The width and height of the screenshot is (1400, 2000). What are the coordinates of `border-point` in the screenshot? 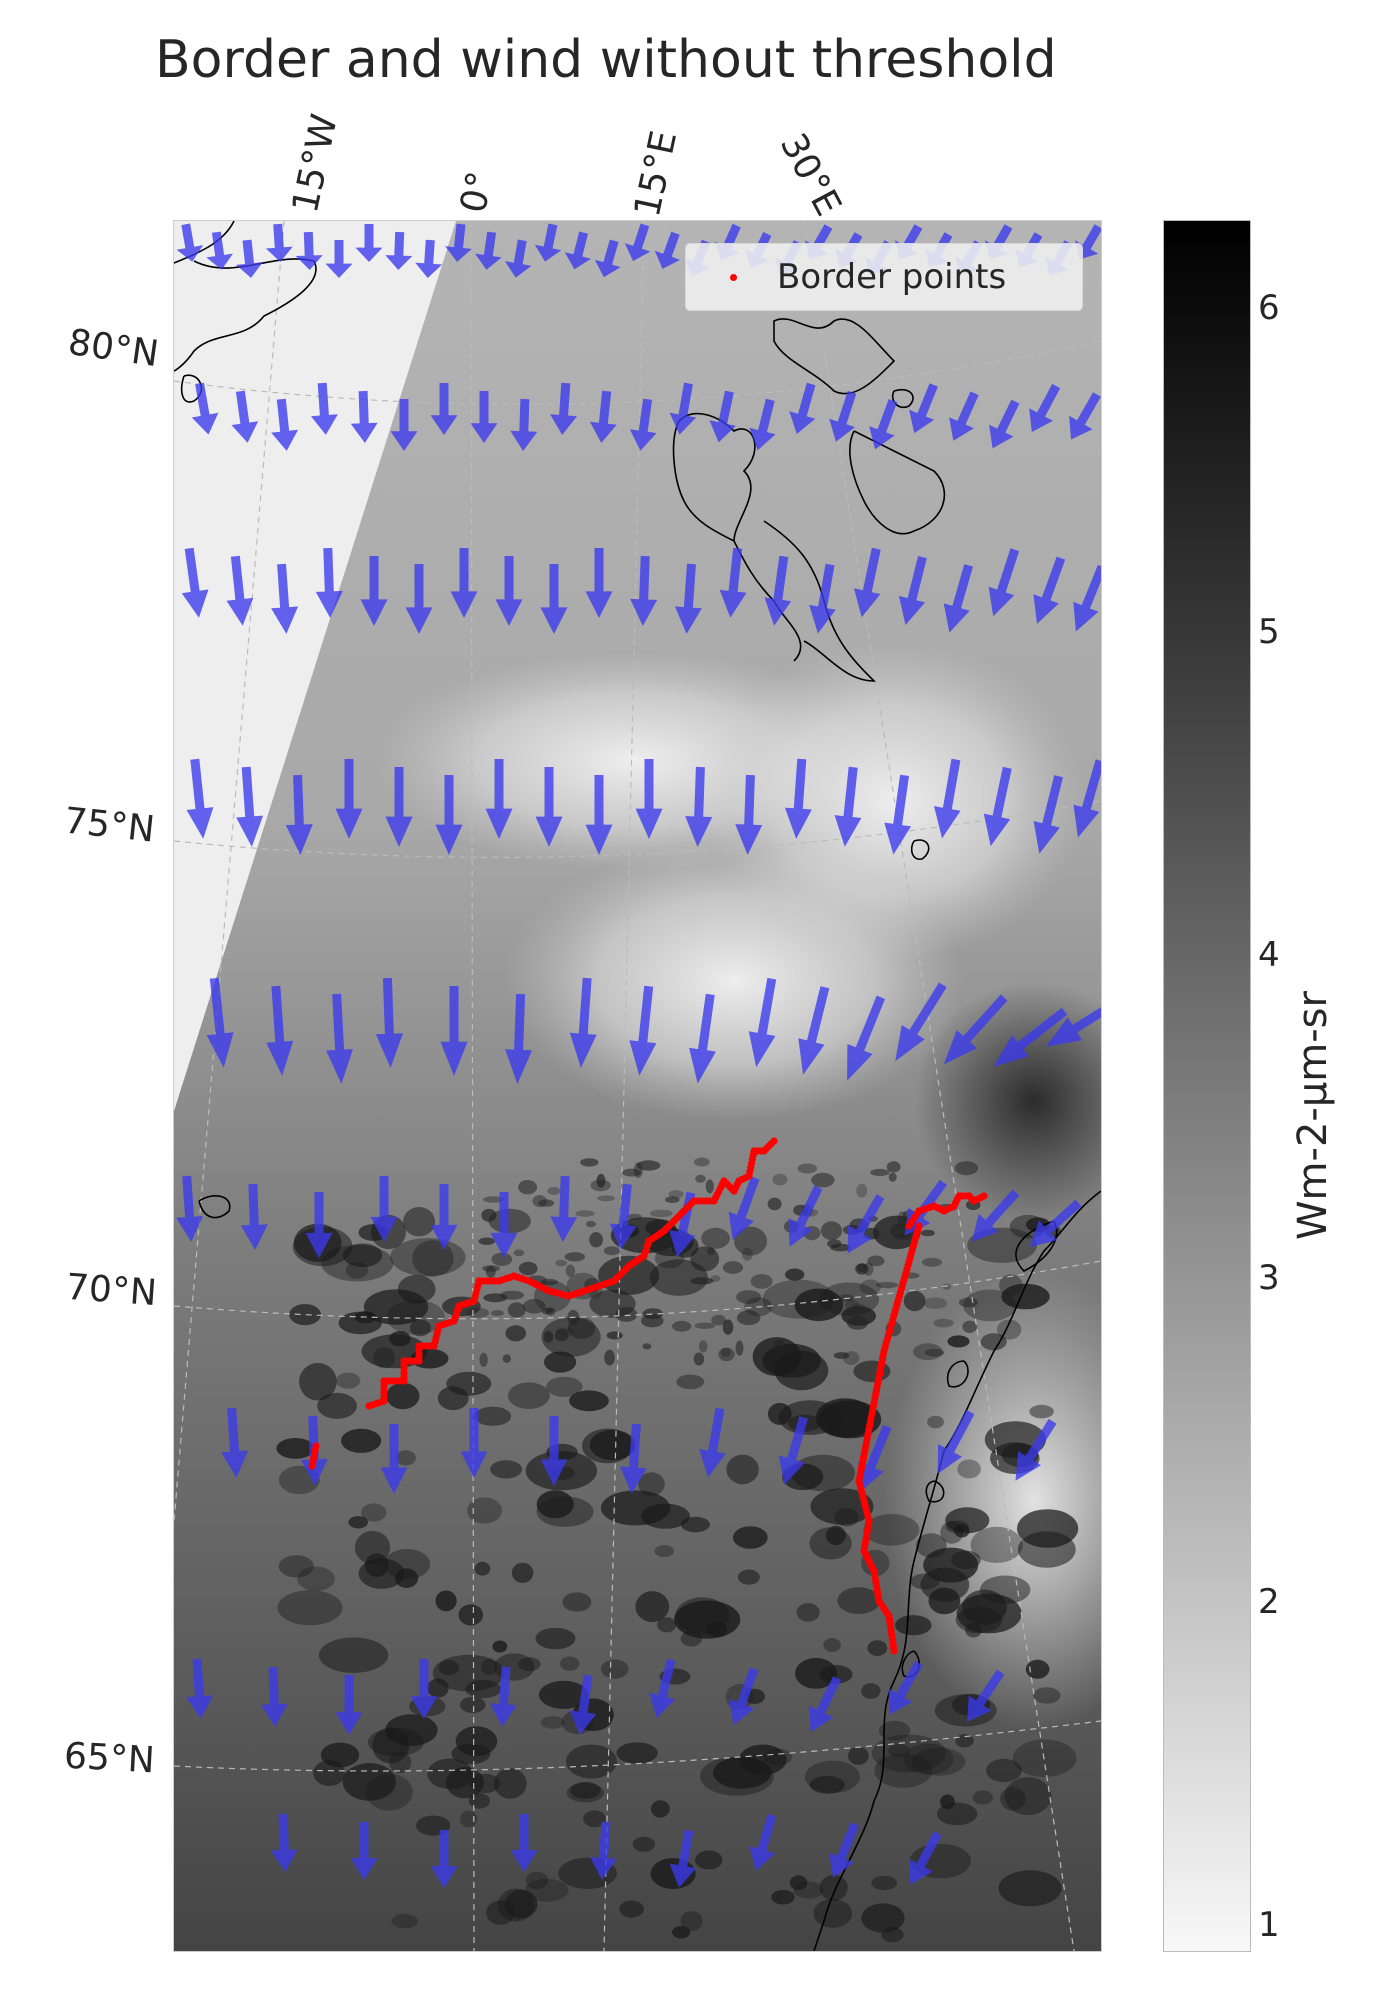 It's located at (315, 1445).